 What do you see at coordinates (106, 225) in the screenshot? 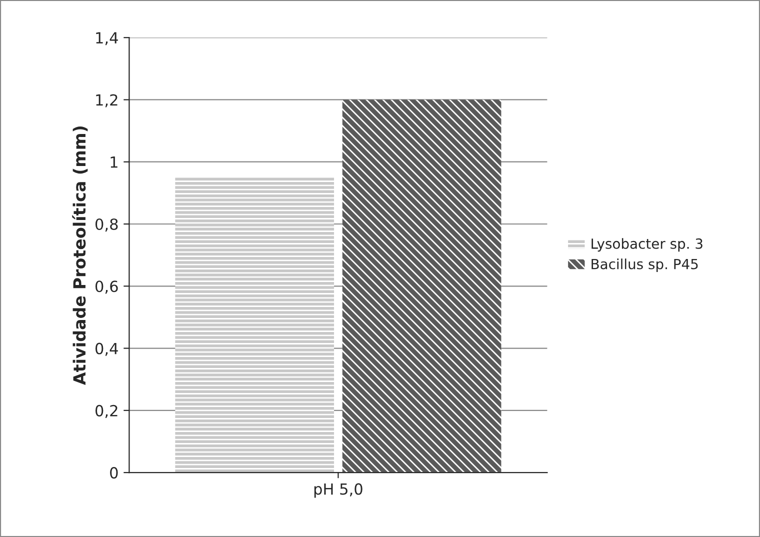
I see `y-tick-label: 0,8` at bounding box center [106, 225].